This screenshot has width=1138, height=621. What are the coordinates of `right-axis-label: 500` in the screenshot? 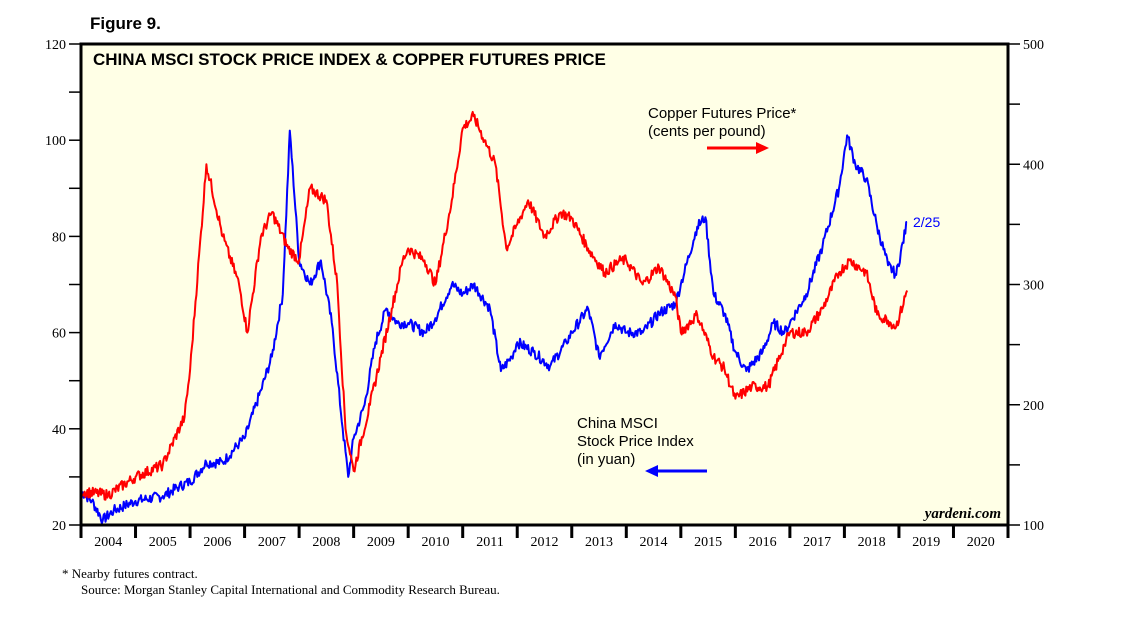 It's located at (1033, 45).